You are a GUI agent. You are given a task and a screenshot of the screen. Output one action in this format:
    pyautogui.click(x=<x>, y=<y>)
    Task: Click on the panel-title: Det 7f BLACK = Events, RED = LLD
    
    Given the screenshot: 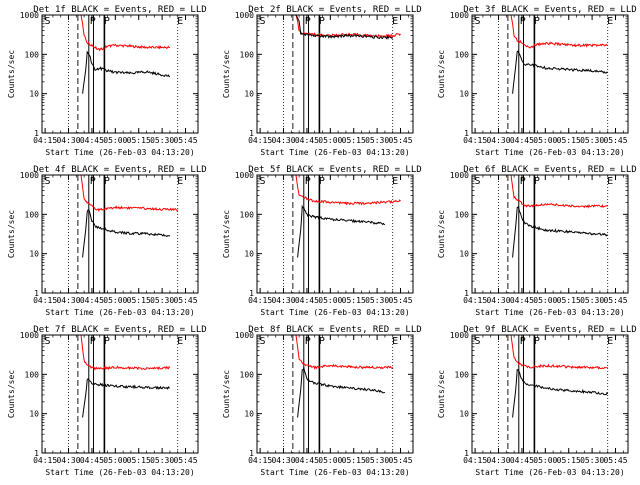 What is the action you would take?
    pyautogui.click(x=119, y=330)
    